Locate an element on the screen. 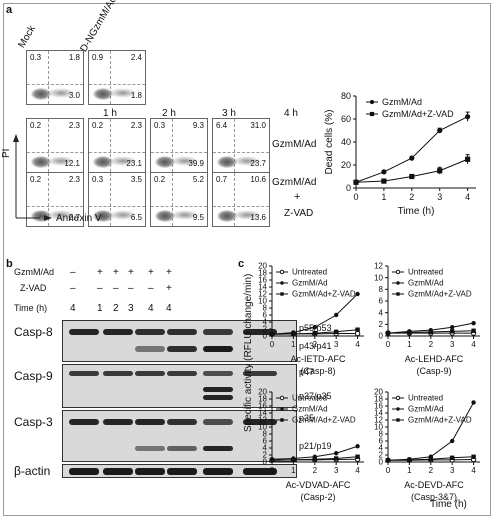 The height and width of the screenshot is (521, 500). blot-name: β-actin is located at coordinates (32, 471).